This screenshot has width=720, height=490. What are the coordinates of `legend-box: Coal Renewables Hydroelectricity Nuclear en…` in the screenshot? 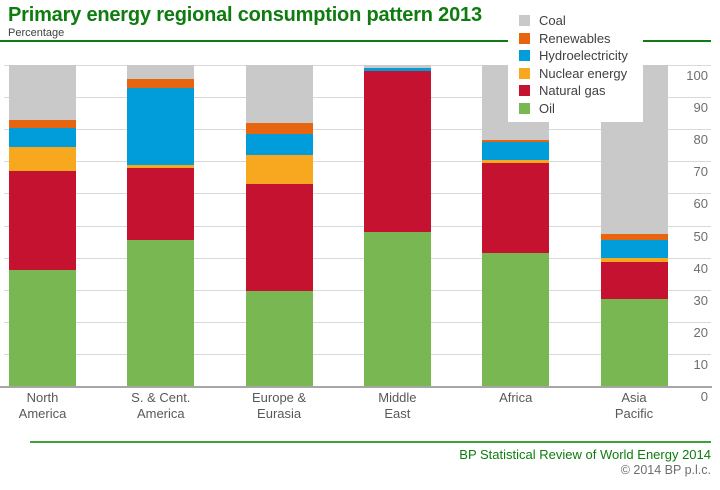 It's located at (575, 65).